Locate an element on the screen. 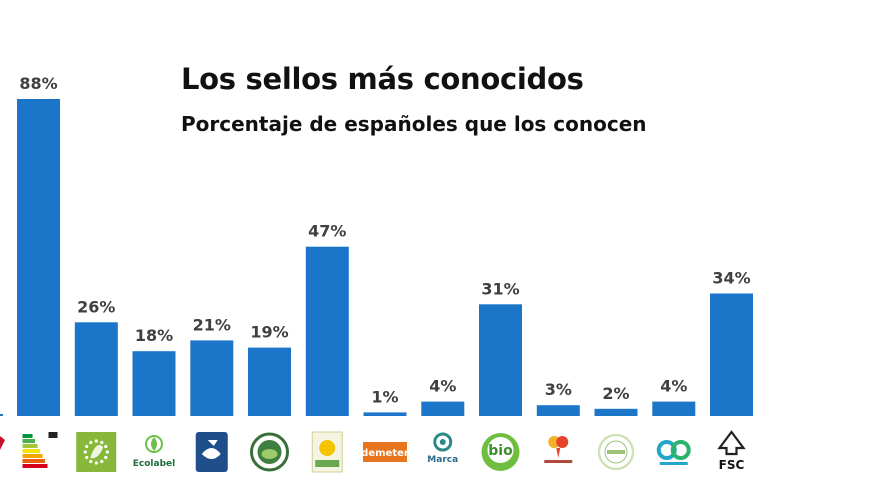  data-label: 1% is located at coordinates (384, 396).